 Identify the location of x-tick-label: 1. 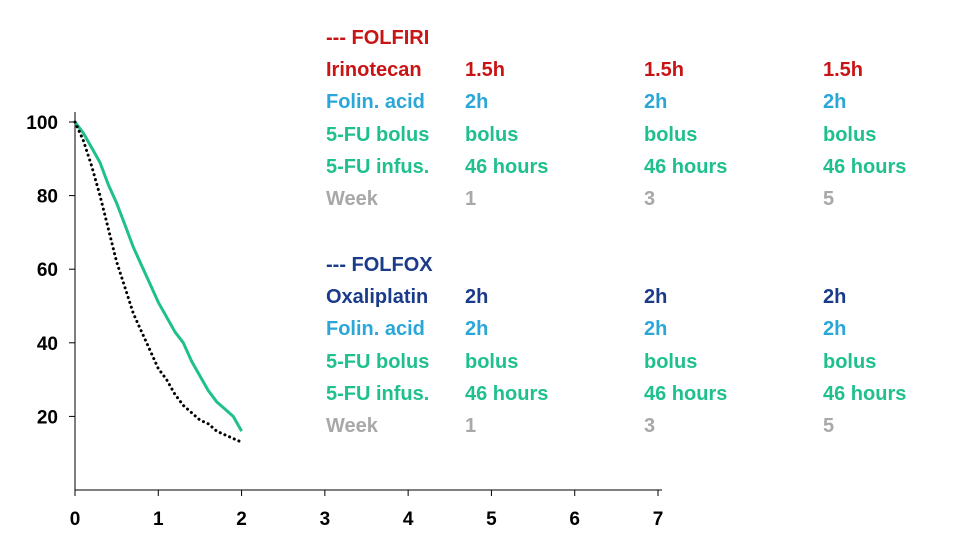
(158, 519).